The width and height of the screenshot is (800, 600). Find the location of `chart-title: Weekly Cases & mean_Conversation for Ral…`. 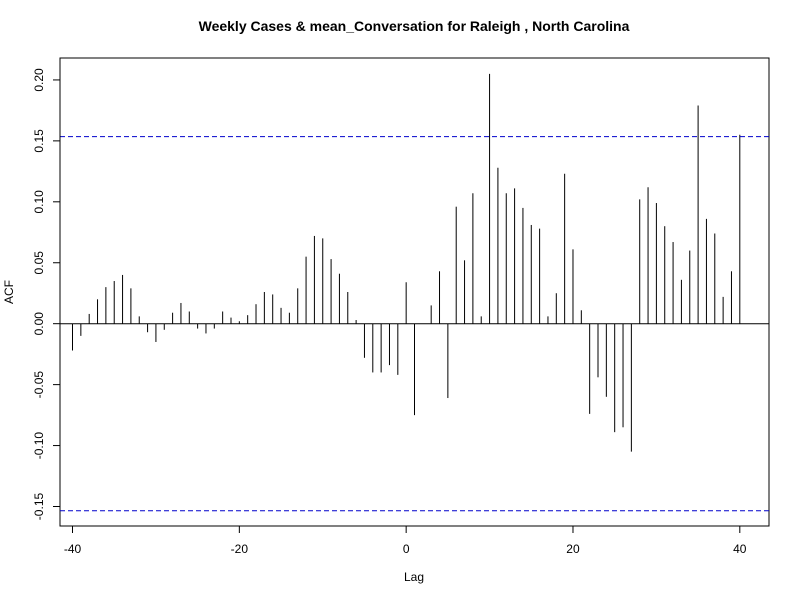

chart-title: Weekly Cases & mean_Conversation for Ral… is located at coordinates (414, 26).